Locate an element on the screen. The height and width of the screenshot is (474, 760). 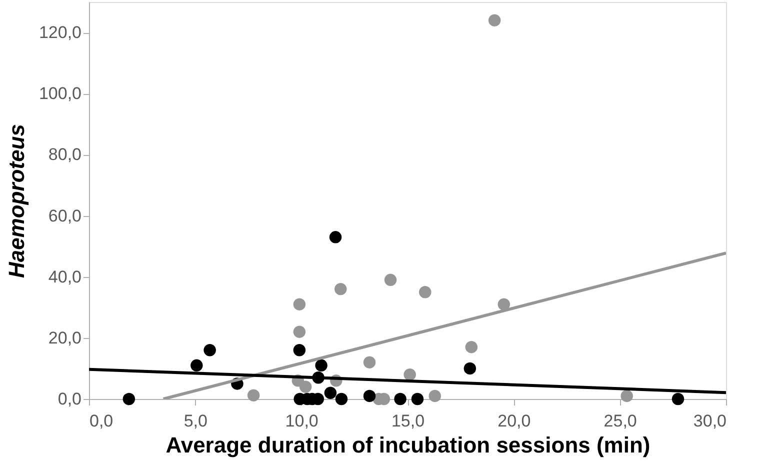
x-tick-label: 5,0 is located at coordinates (196, 421).